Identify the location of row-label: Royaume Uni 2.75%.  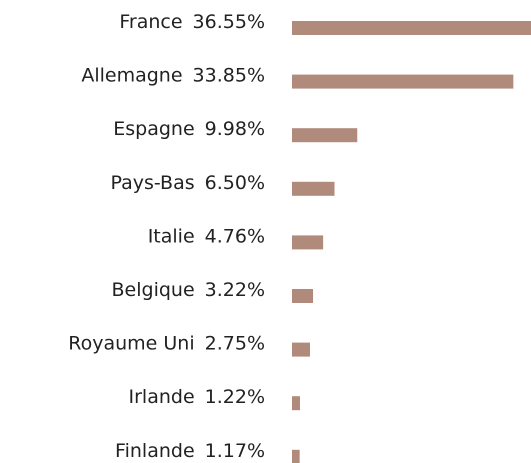
(166, 343).